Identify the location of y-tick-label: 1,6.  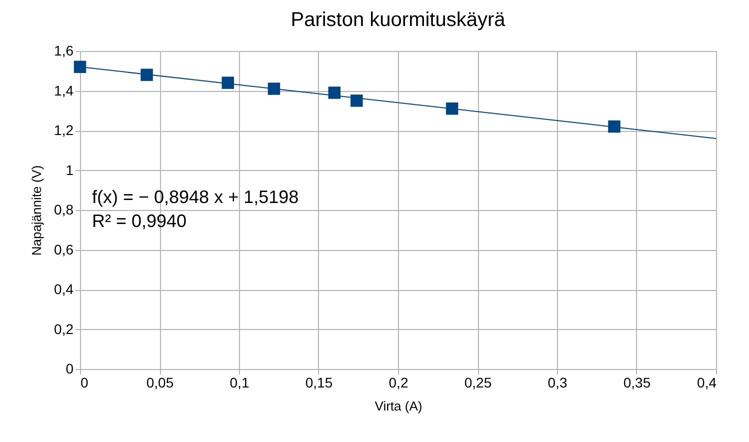
(64, 50).